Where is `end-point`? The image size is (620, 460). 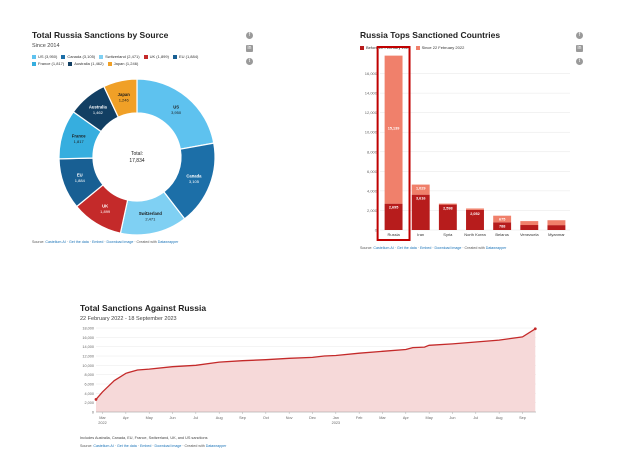
end-point is located at coordinates (535, 329).